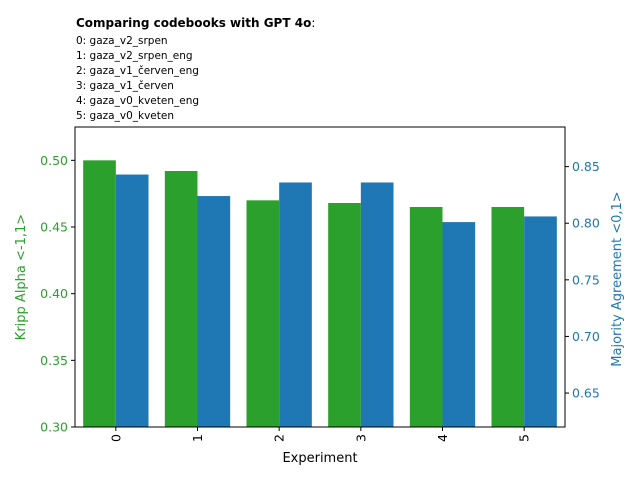 This screenshot has height=484, width=640. Describe the element at coordinates (125, 116) in the screenshot. I see `legend-line-5: 5: gaza_v0_kveten` at that location.